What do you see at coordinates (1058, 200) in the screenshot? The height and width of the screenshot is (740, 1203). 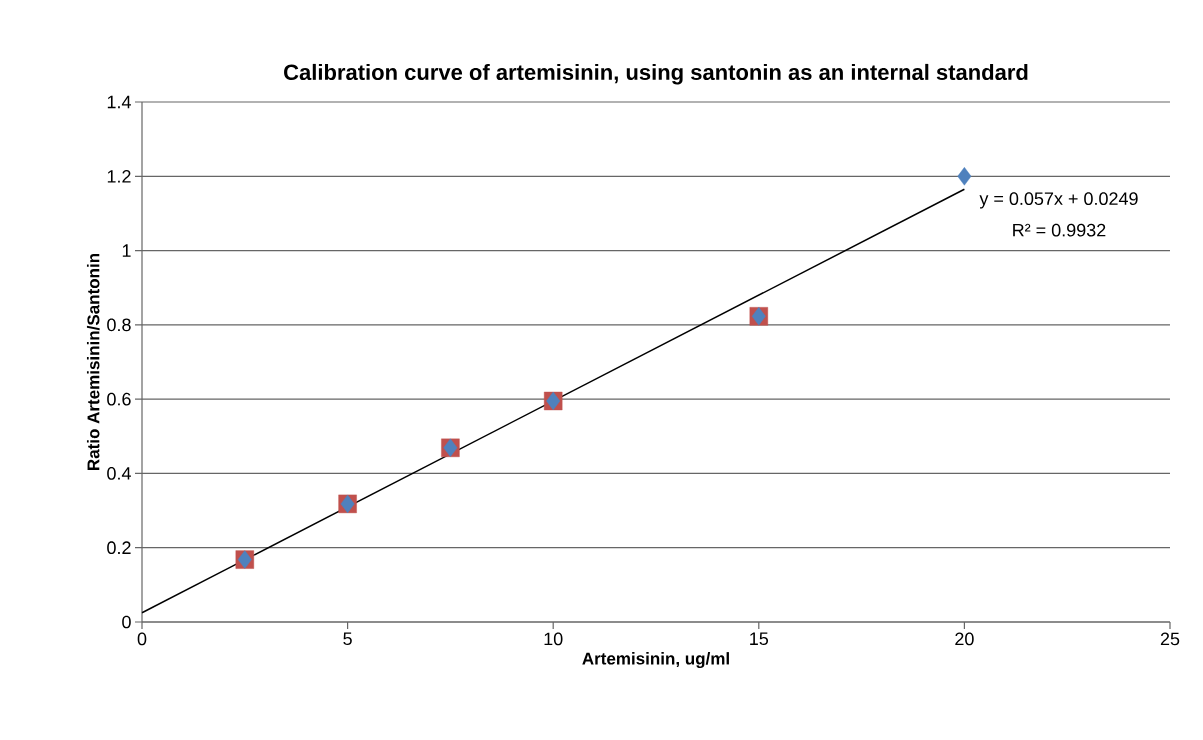 I see `annotation: y = 0.057x + 0.0249` at bounding box center [1058, 200].